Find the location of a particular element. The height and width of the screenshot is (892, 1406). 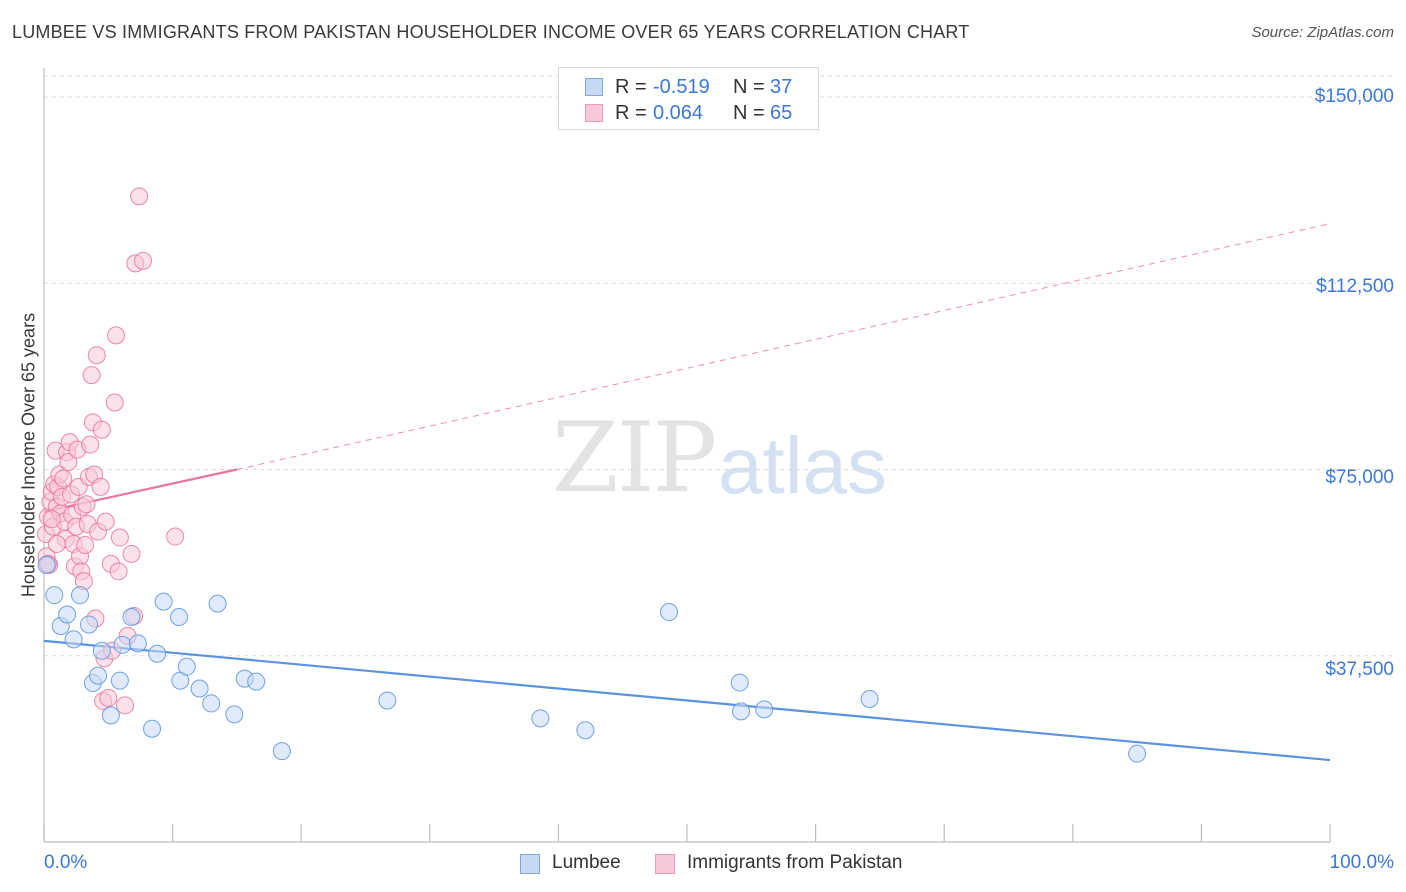

legend-r-value: -0.519 is located at coordinates (681, 87).